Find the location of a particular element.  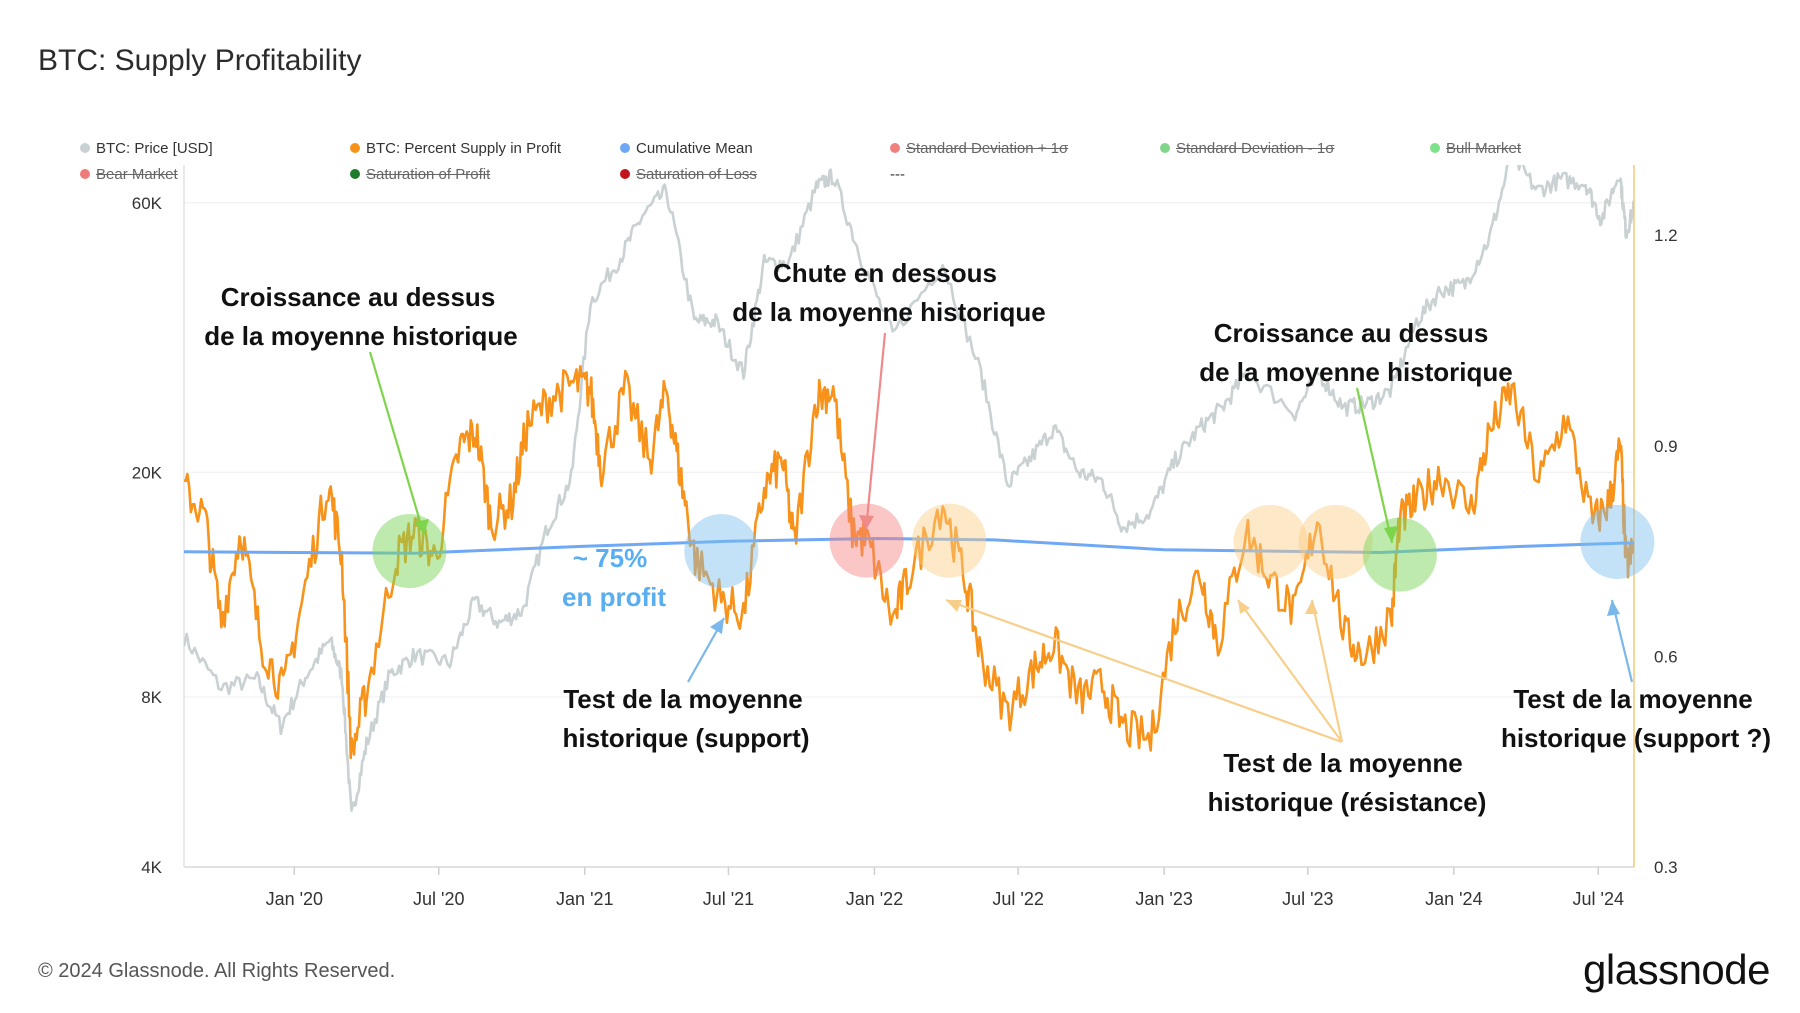

x-tick-label: Jul '24 is located at coordinates (1598, 899).